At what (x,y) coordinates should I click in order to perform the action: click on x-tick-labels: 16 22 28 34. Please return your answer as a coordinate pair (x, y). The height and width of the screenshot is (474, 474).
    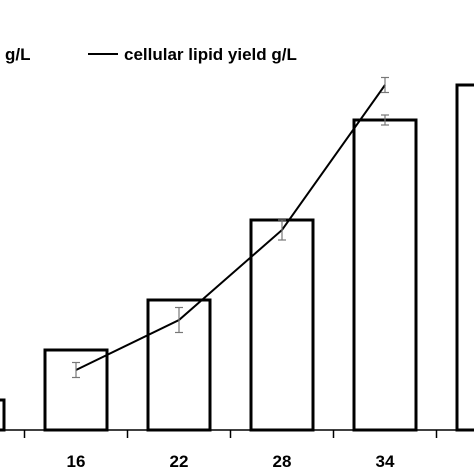
    Looking at the image, I should click on (231, 461).